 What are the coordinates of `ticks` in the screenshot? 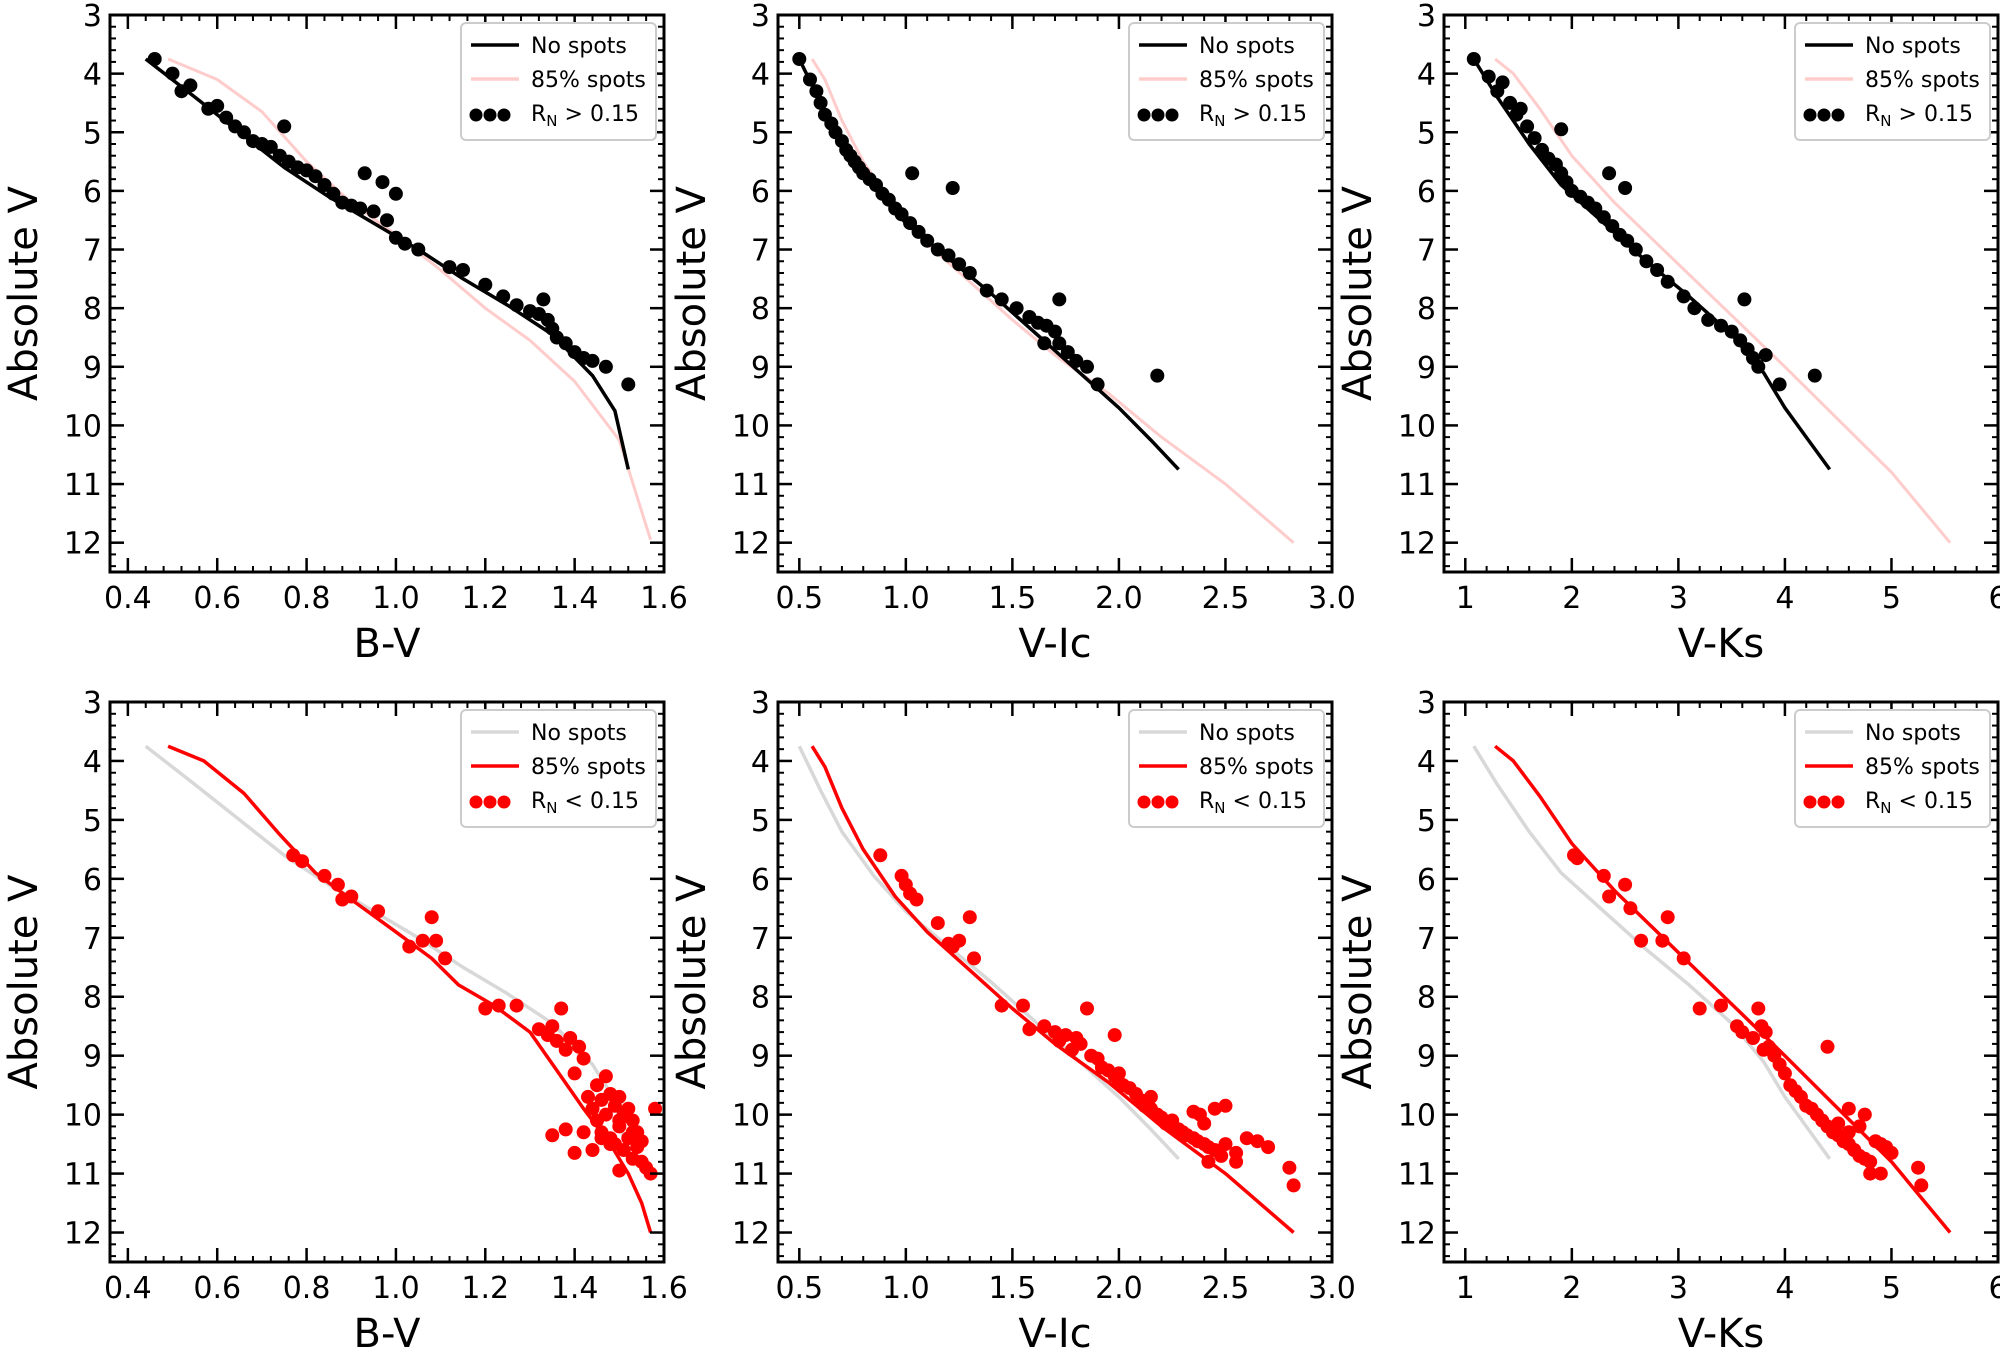 It's located at (1055, 982).